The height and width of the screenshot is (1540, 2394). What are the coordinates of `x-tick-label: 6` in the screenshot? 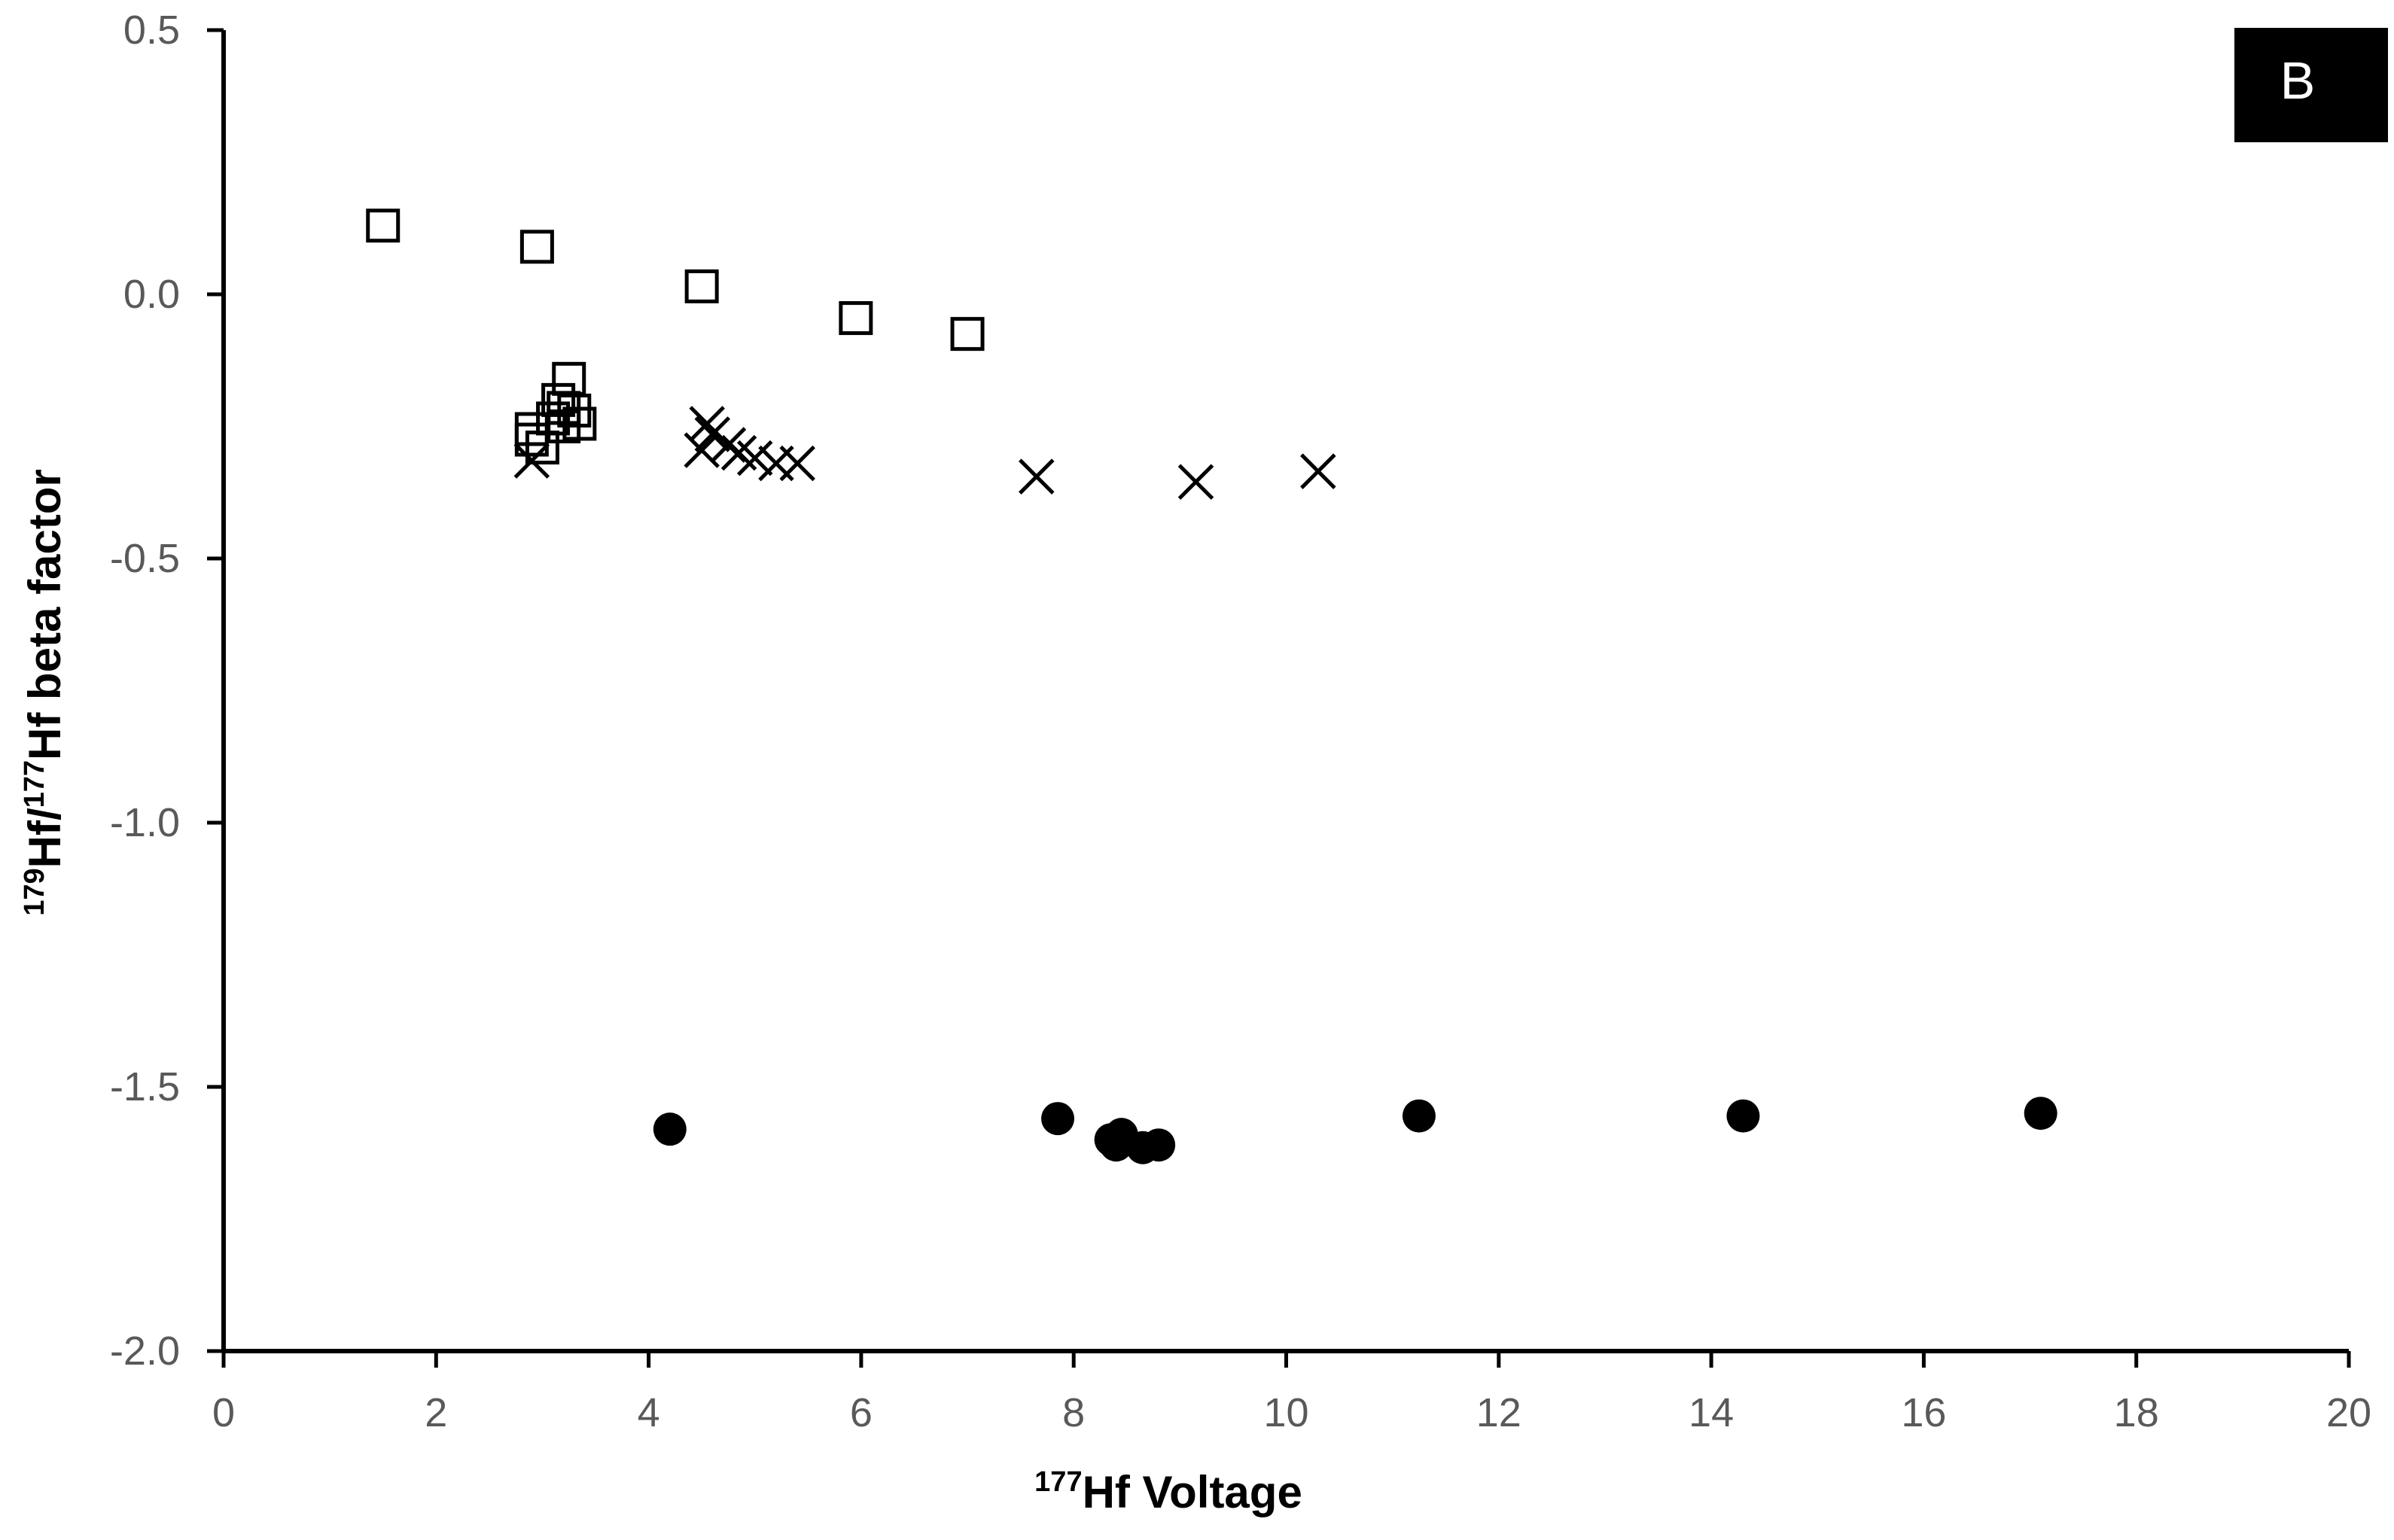 It's located at (861, 1412).